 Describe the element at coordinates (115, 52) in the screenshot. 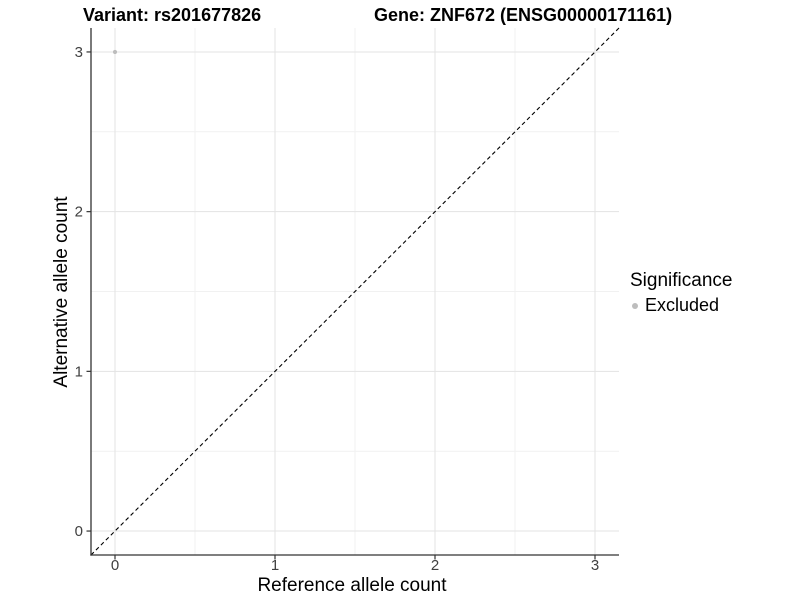

I see `data-point` at that location.